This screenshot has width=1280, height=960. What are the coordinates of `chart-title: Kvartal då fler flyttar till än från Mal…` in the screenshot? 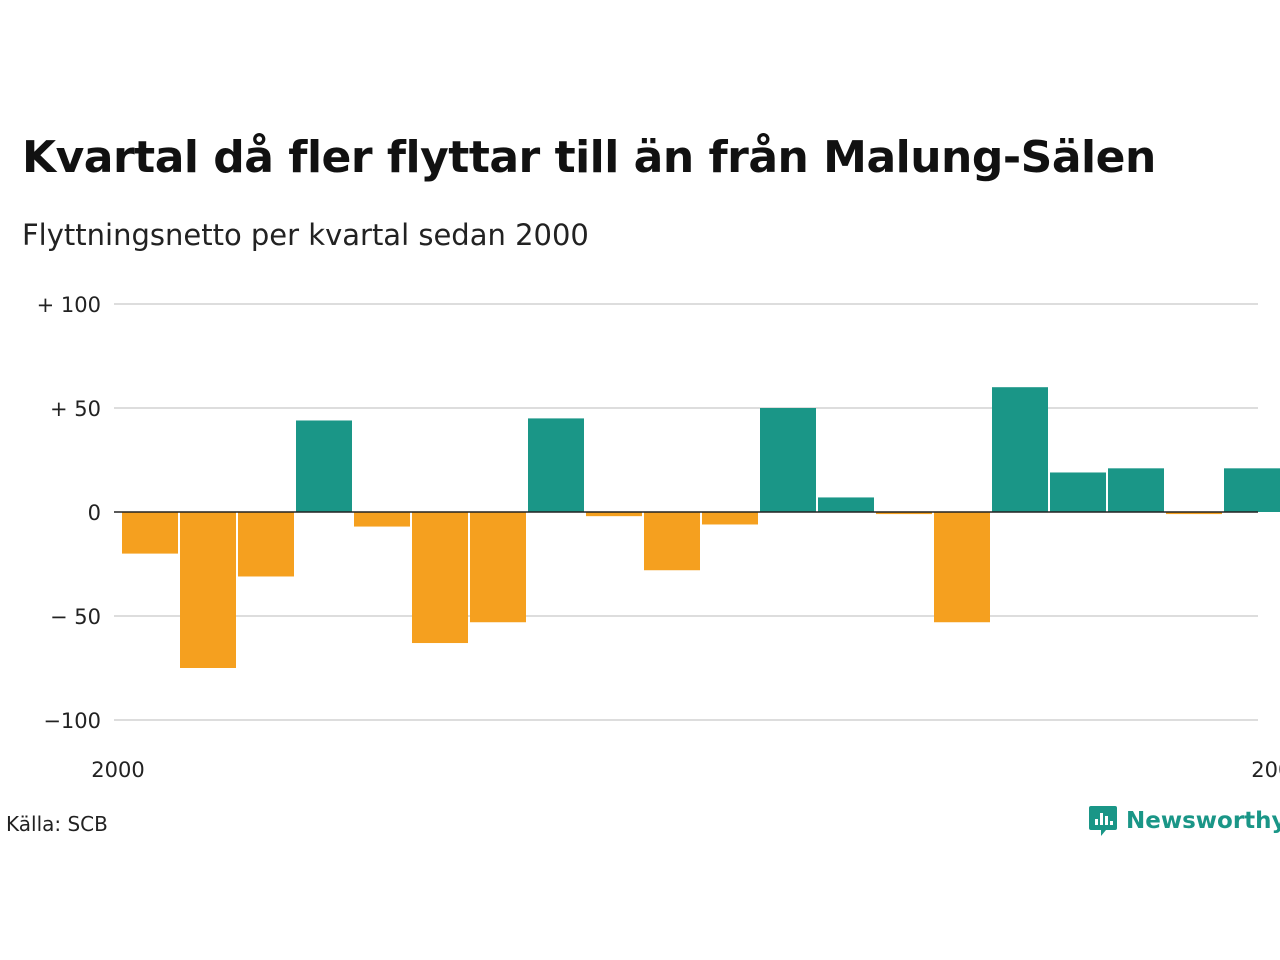 It's located at (589, 157).